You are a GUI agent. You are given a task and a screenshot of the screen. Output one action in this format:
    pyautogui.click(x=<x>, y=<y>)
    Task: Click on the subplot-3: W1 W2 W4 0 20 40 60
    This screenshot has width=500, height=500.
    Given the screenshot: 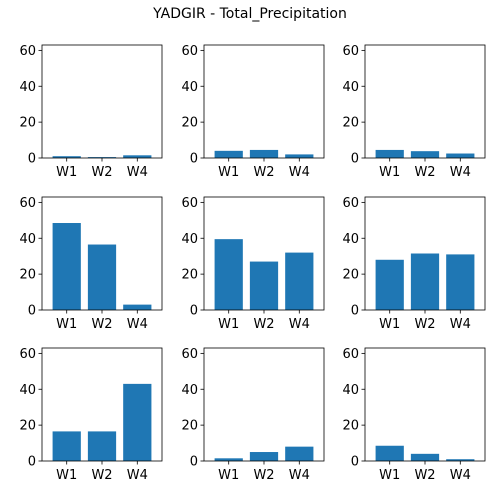 What is the action you would take?
    pyautogui.click(x=414, y=112)
    